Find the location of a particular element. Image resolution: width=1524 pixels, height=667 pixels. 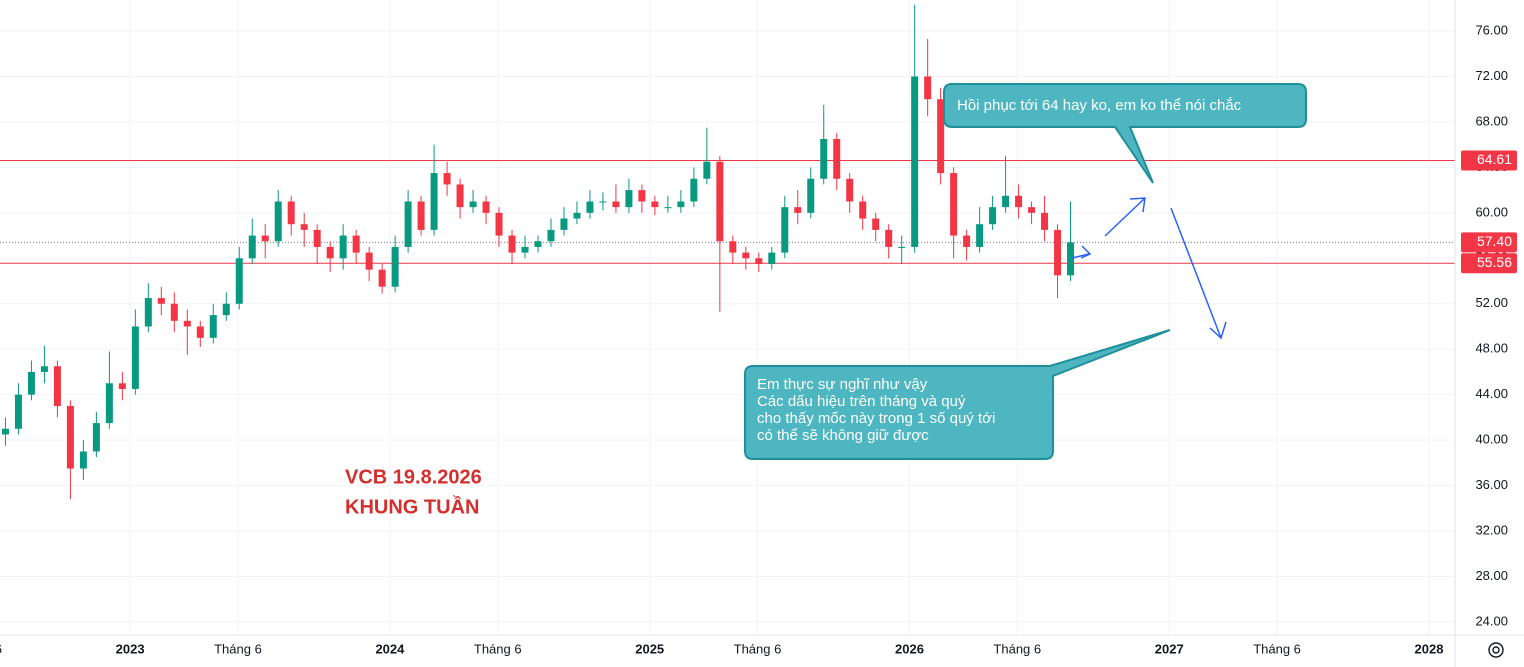

price-label: 57.40 is located at coordinates (1494, 241).